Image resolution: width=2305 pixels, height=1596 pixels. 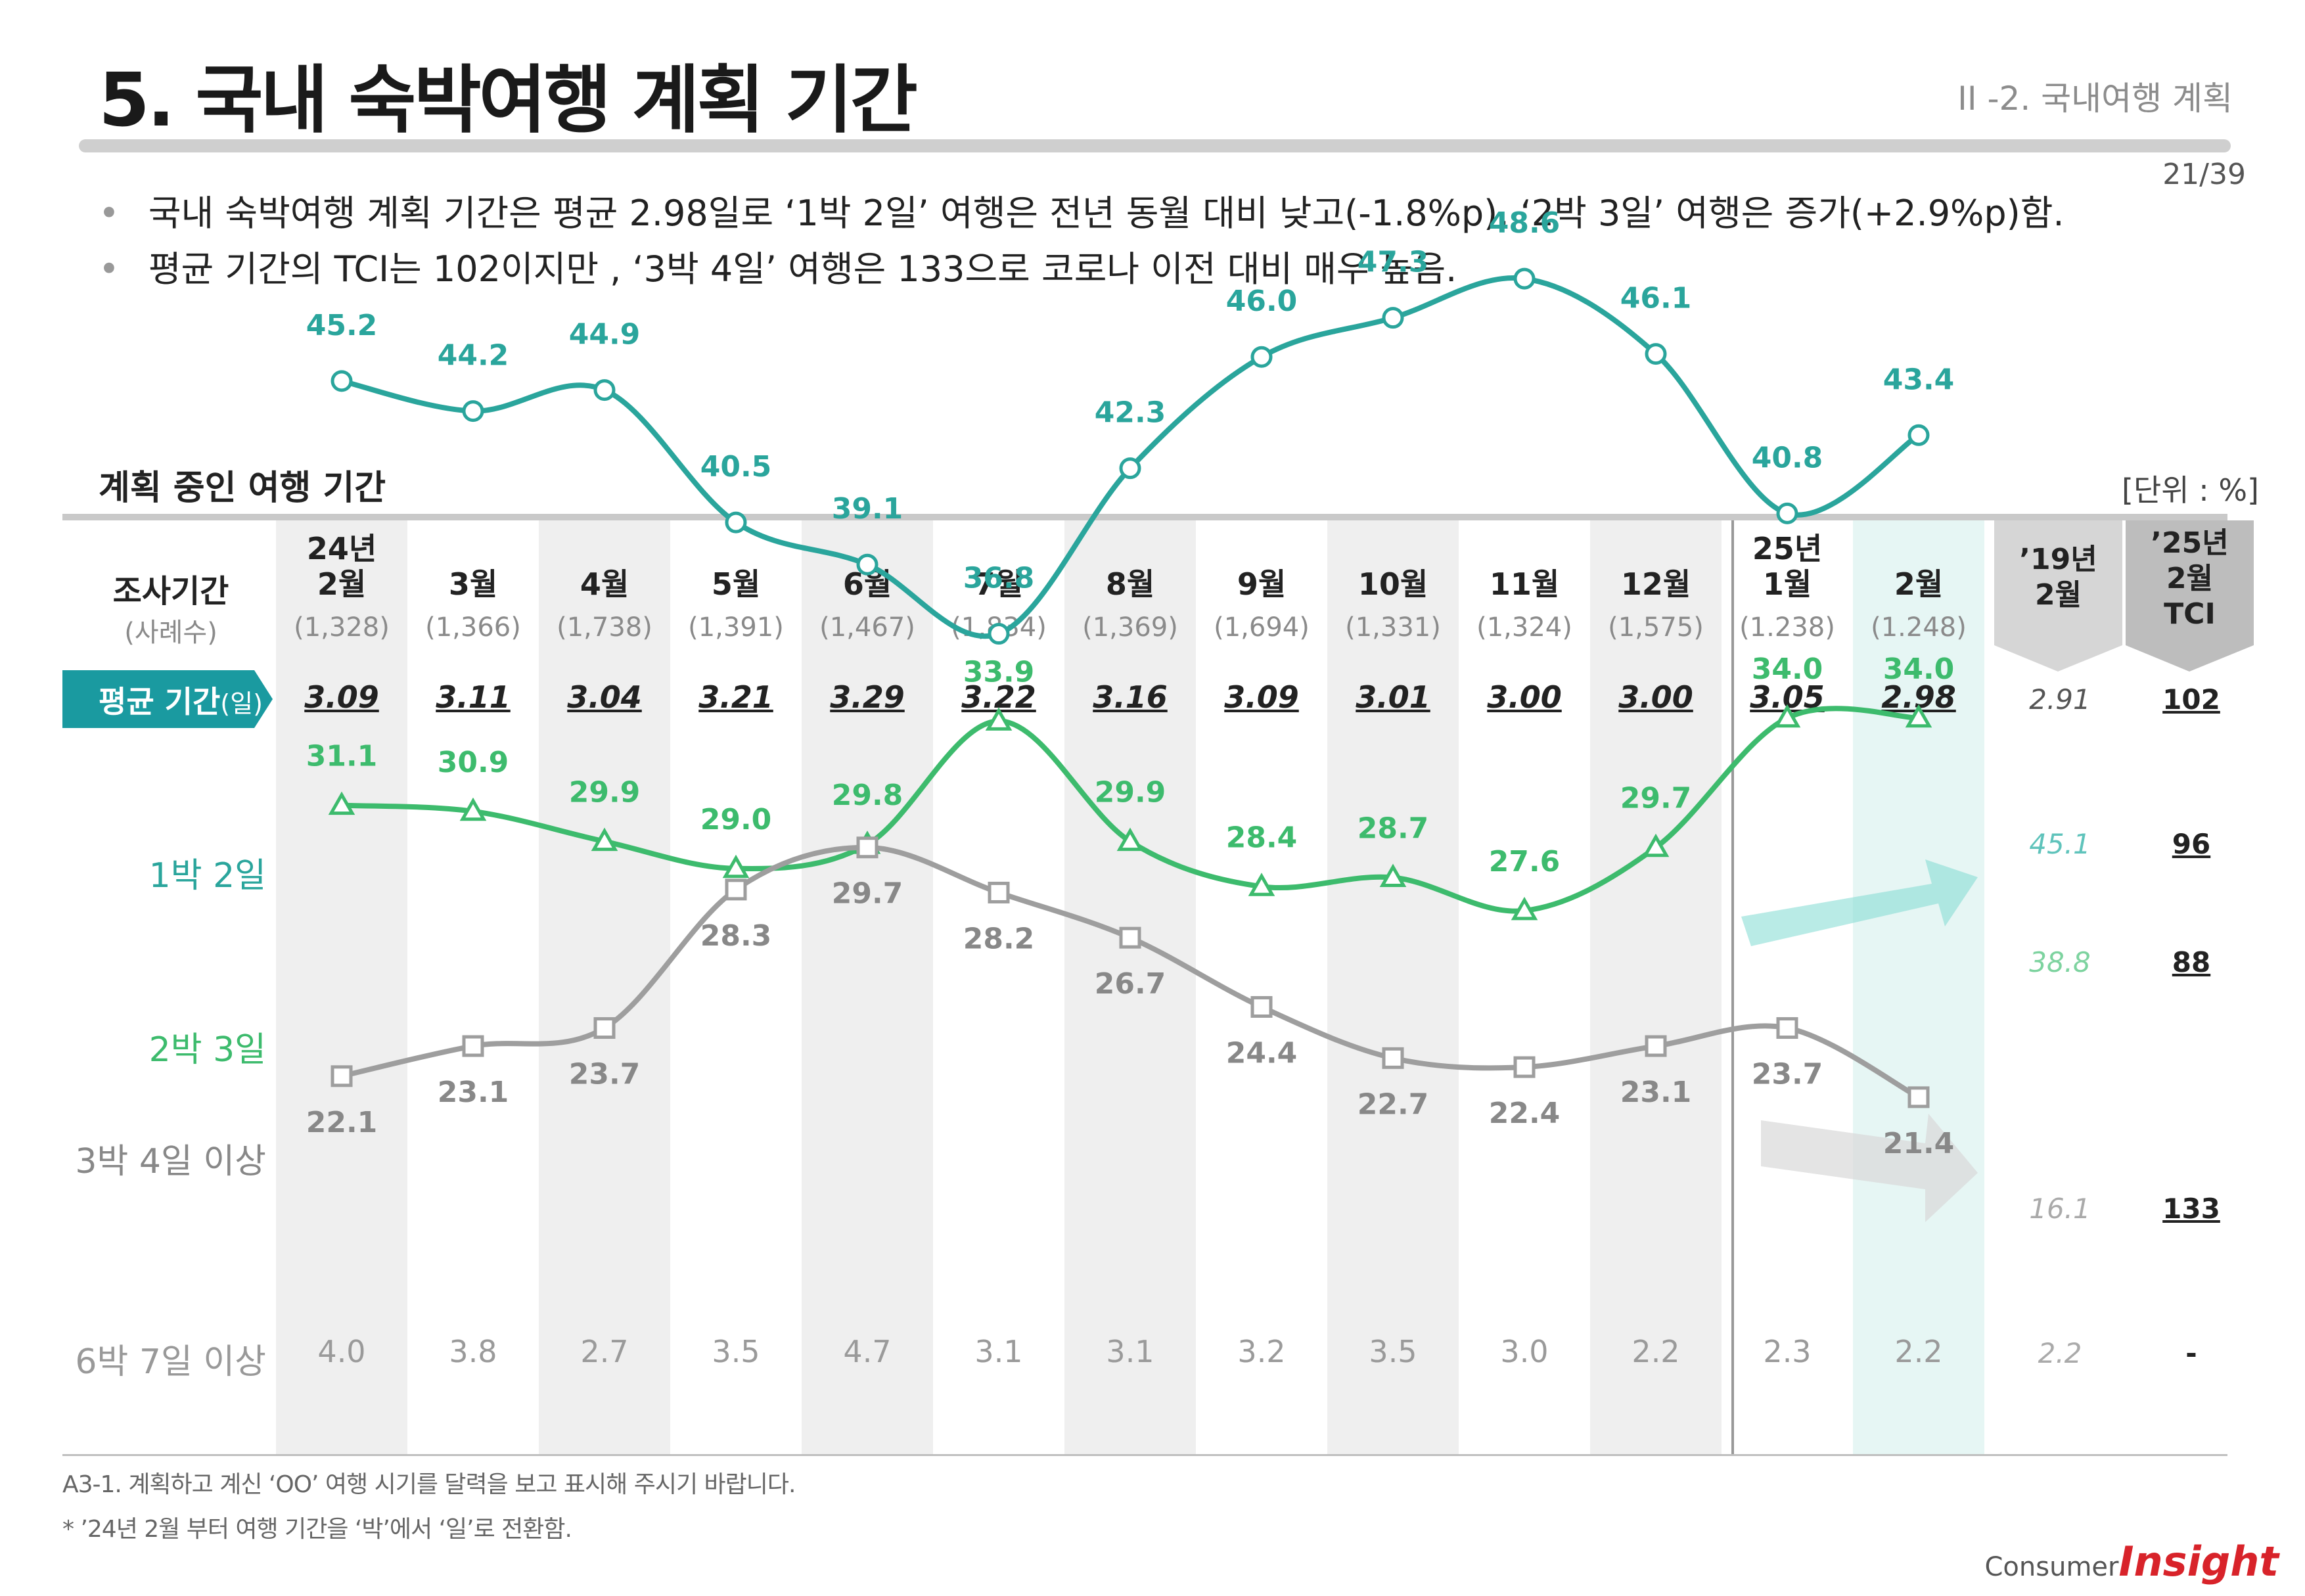 What do you see at coordinates (473, 697) in the screenshot?
I see `avg-duration-value: 3.11` at bounding box center [473, 697].